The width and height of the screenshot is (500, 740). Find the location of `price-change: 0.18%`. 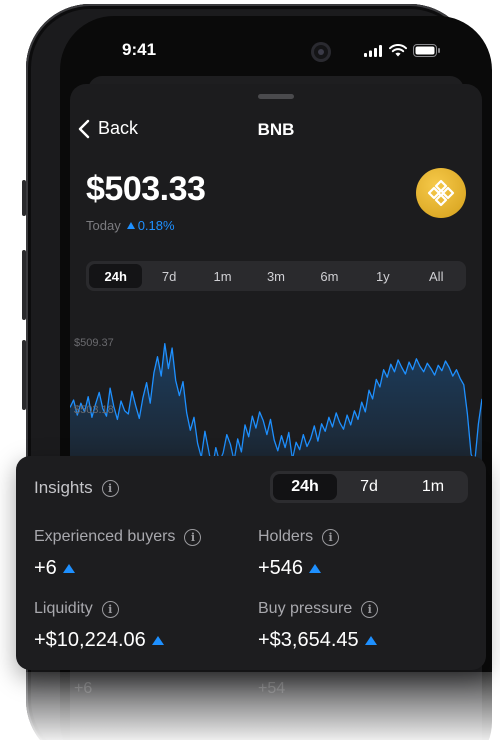

price-change: 0.18% is located at coordinates (150, 225).